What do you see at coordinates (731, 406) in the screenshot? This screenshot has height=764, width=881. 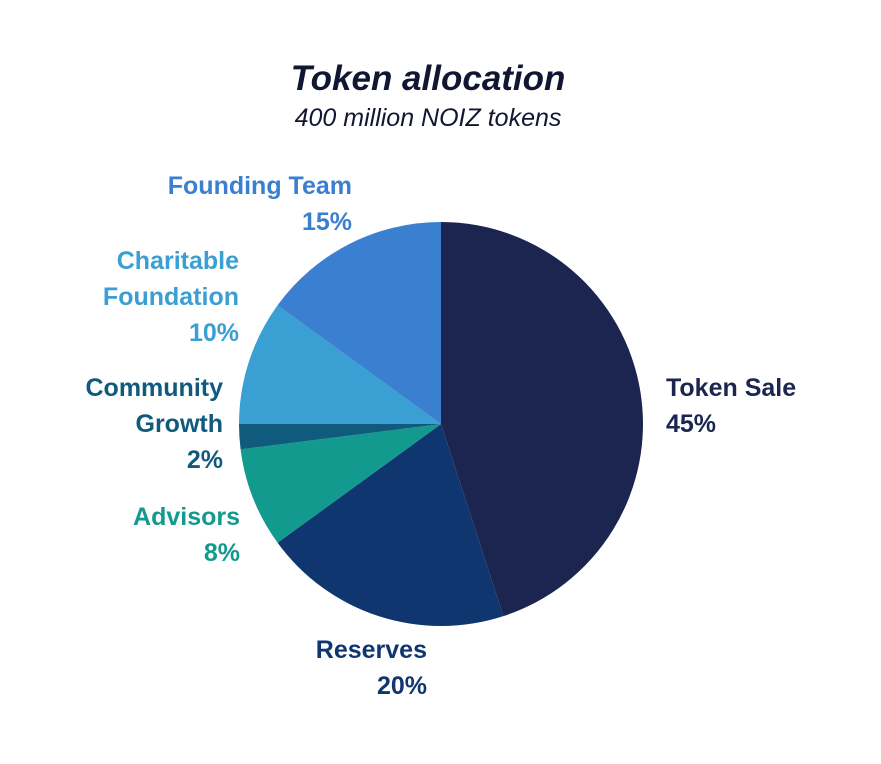 I see `slice-label-token-sale: Token Sale 45%` at bounding box center [731, 406].